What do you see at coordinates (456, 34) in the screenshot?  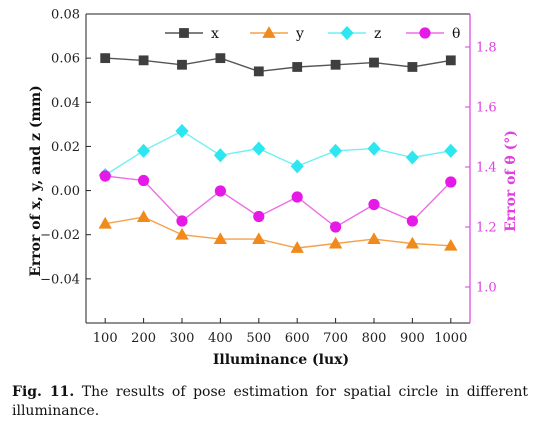 I see `legend-label: θ` at bounding box center [456, 34].